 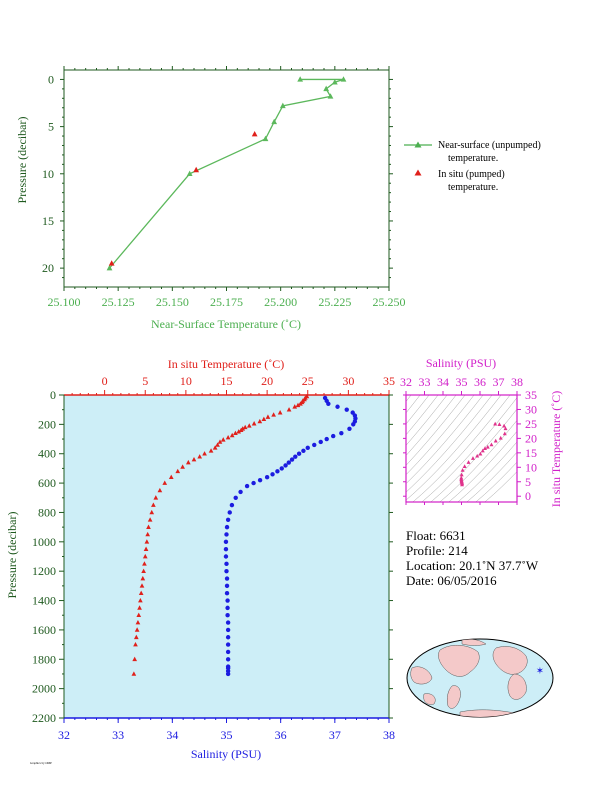 I want to click on pressure-tick-label: 800, so click(x=47, y=512).